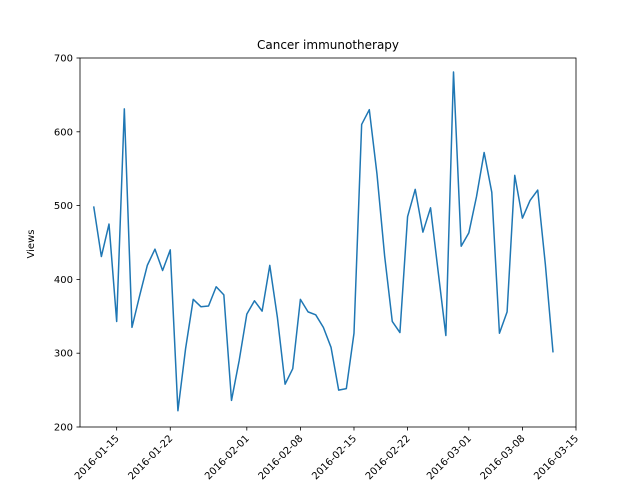 This screenshot has width=640, height=480. What do you see at coordinates (63, 428) in the screenshot?
I see `y-tick-label: 200` at bounding box center [63, 428].